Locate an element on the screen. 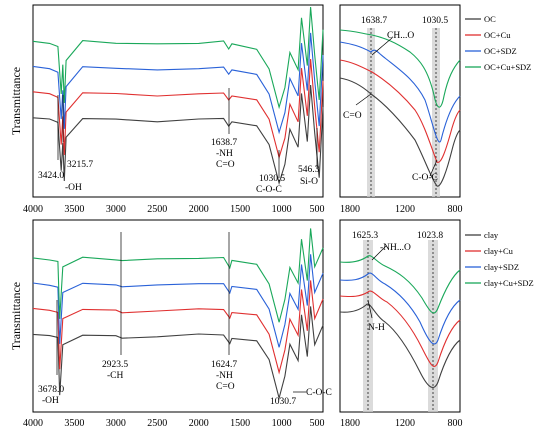  annotation: 1624.7 is located at coordinates (224, 365).